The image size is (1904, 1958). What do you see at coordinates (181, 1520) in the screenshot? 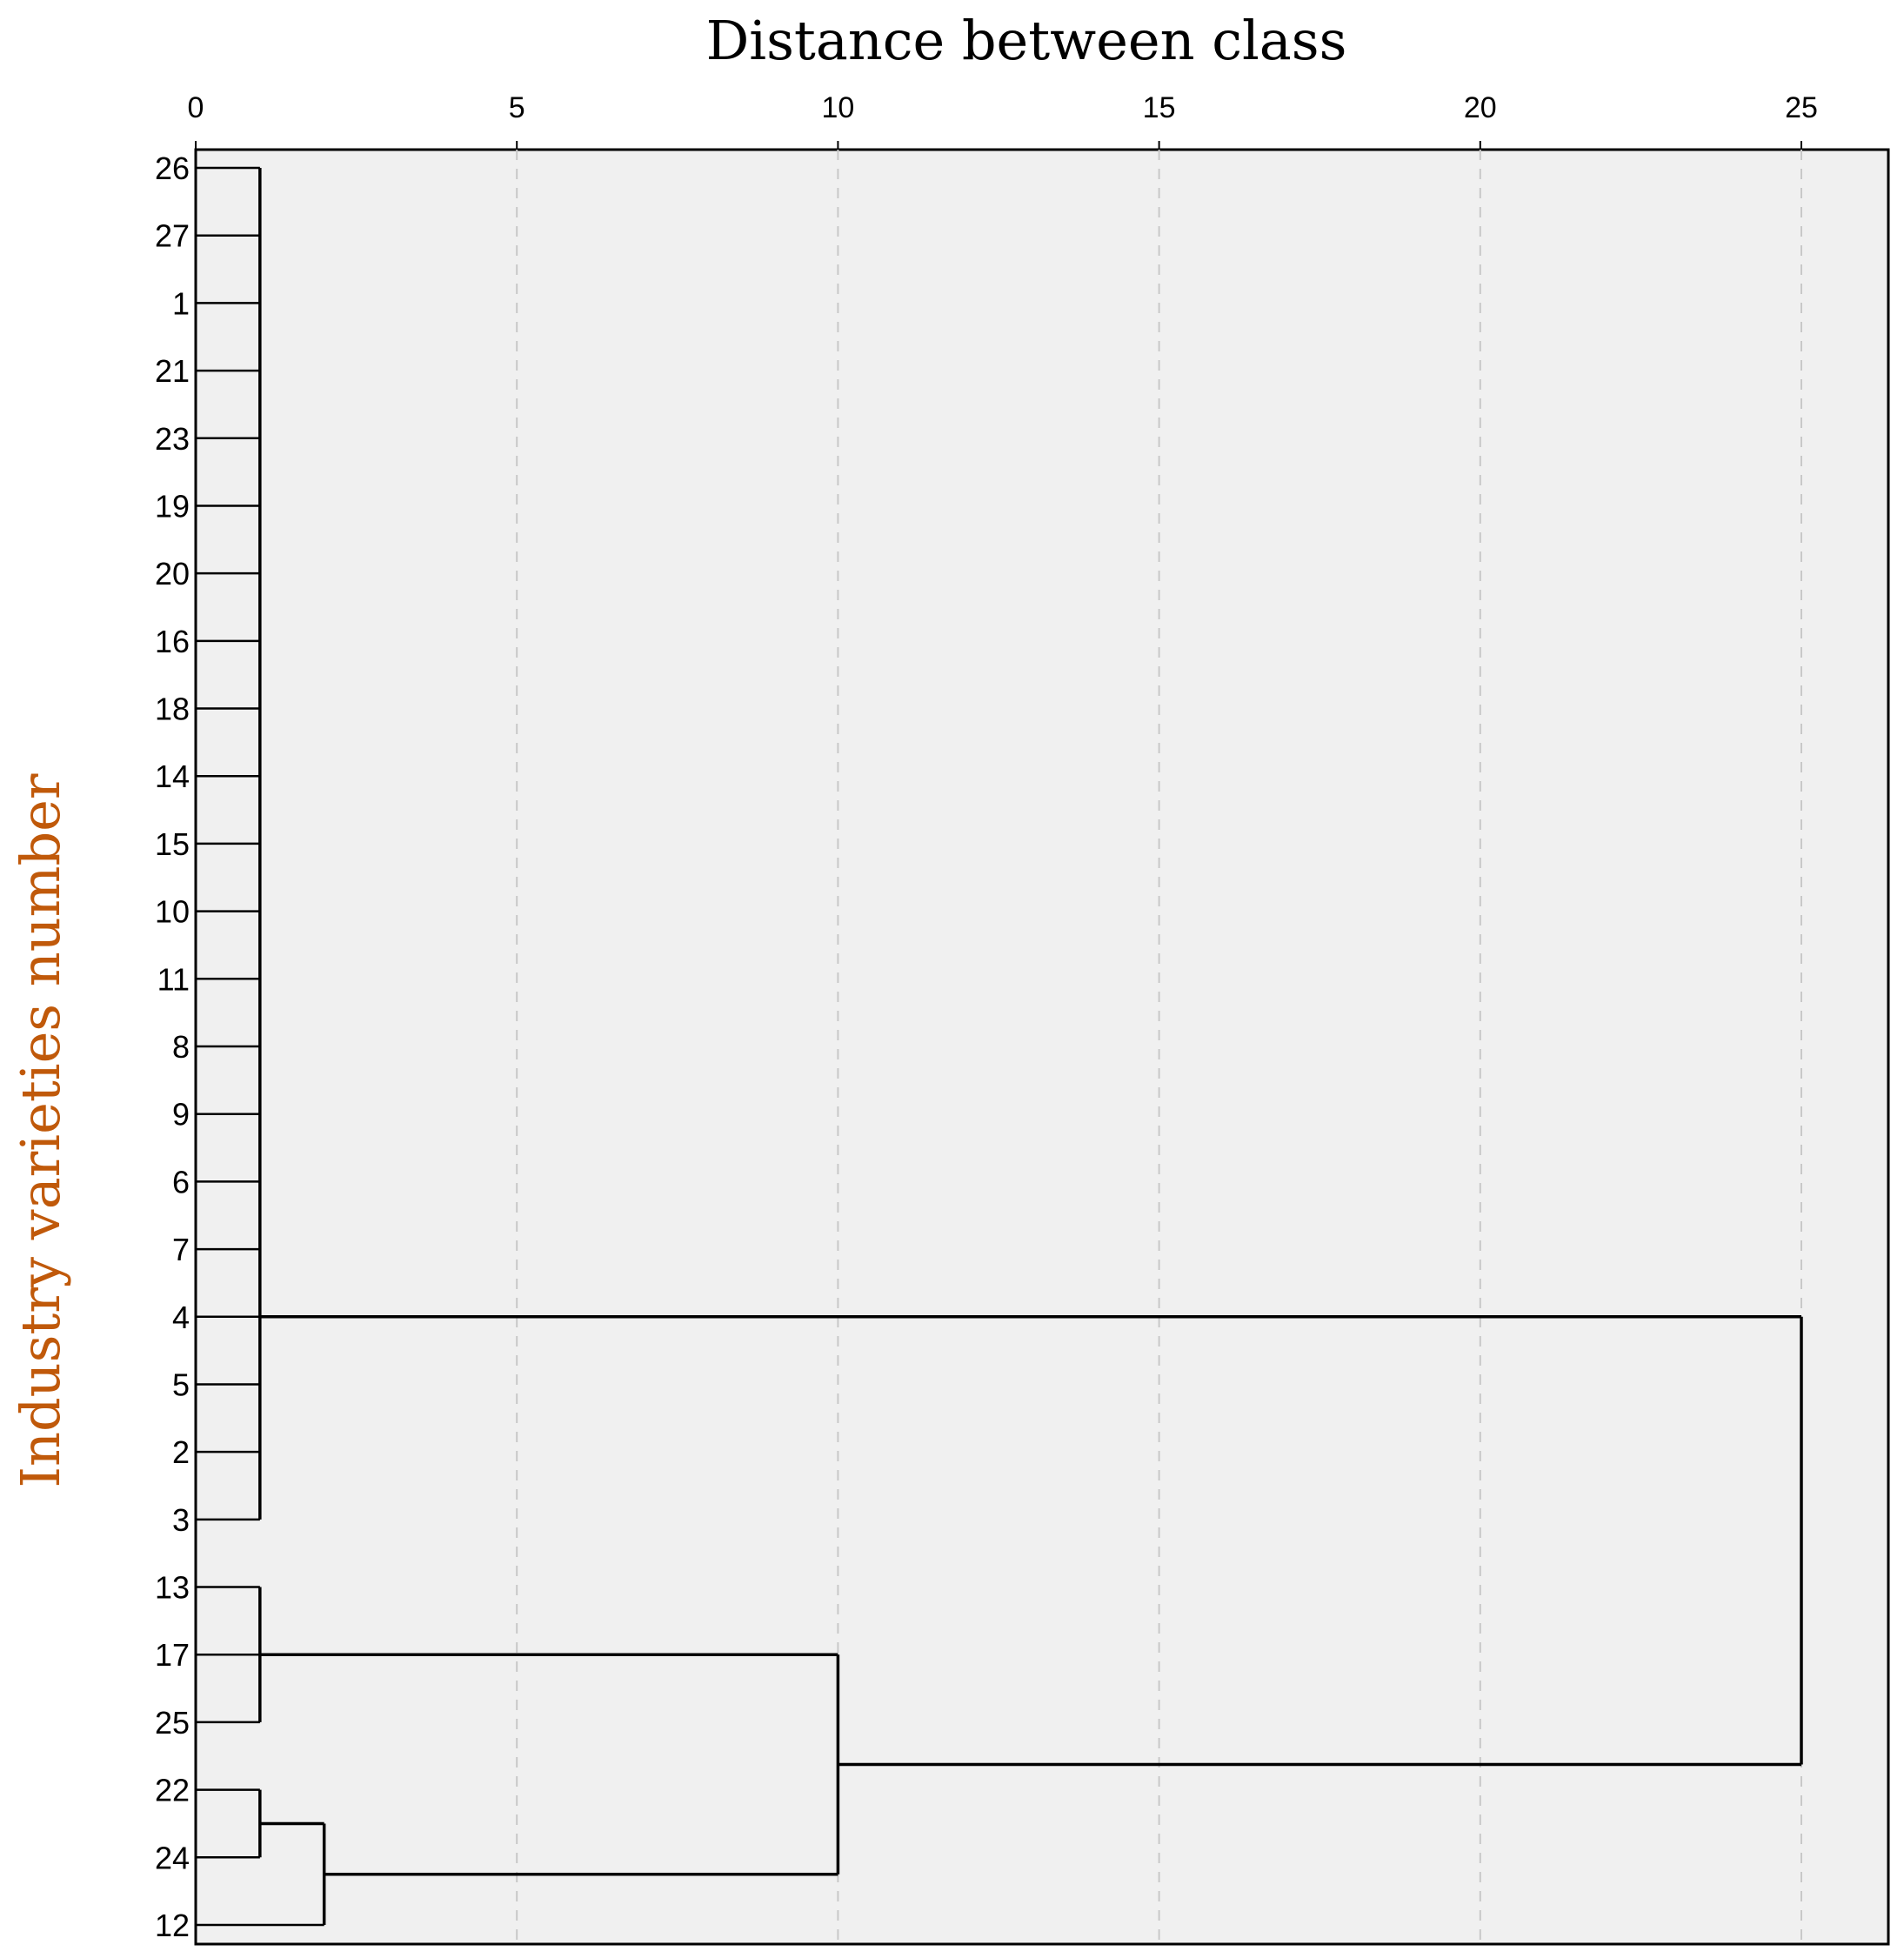
I see `leaf-label: 3` at bounding box center [181, 1520].